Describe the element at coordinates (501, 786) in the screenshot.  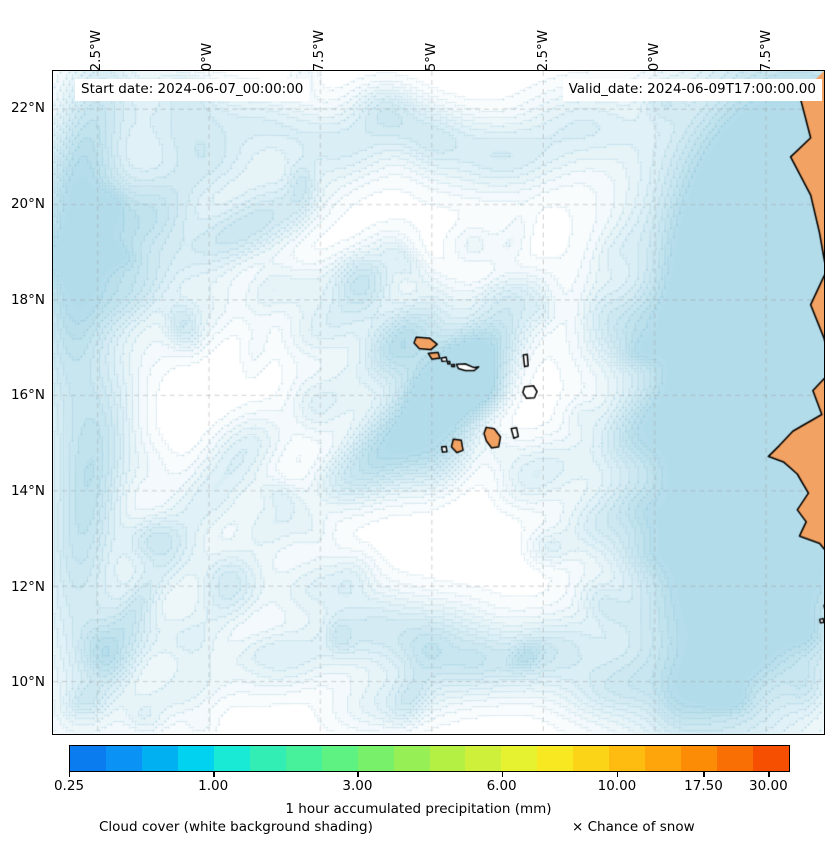
I see `colorbar-ticklabel-3: 6.00` at that location.